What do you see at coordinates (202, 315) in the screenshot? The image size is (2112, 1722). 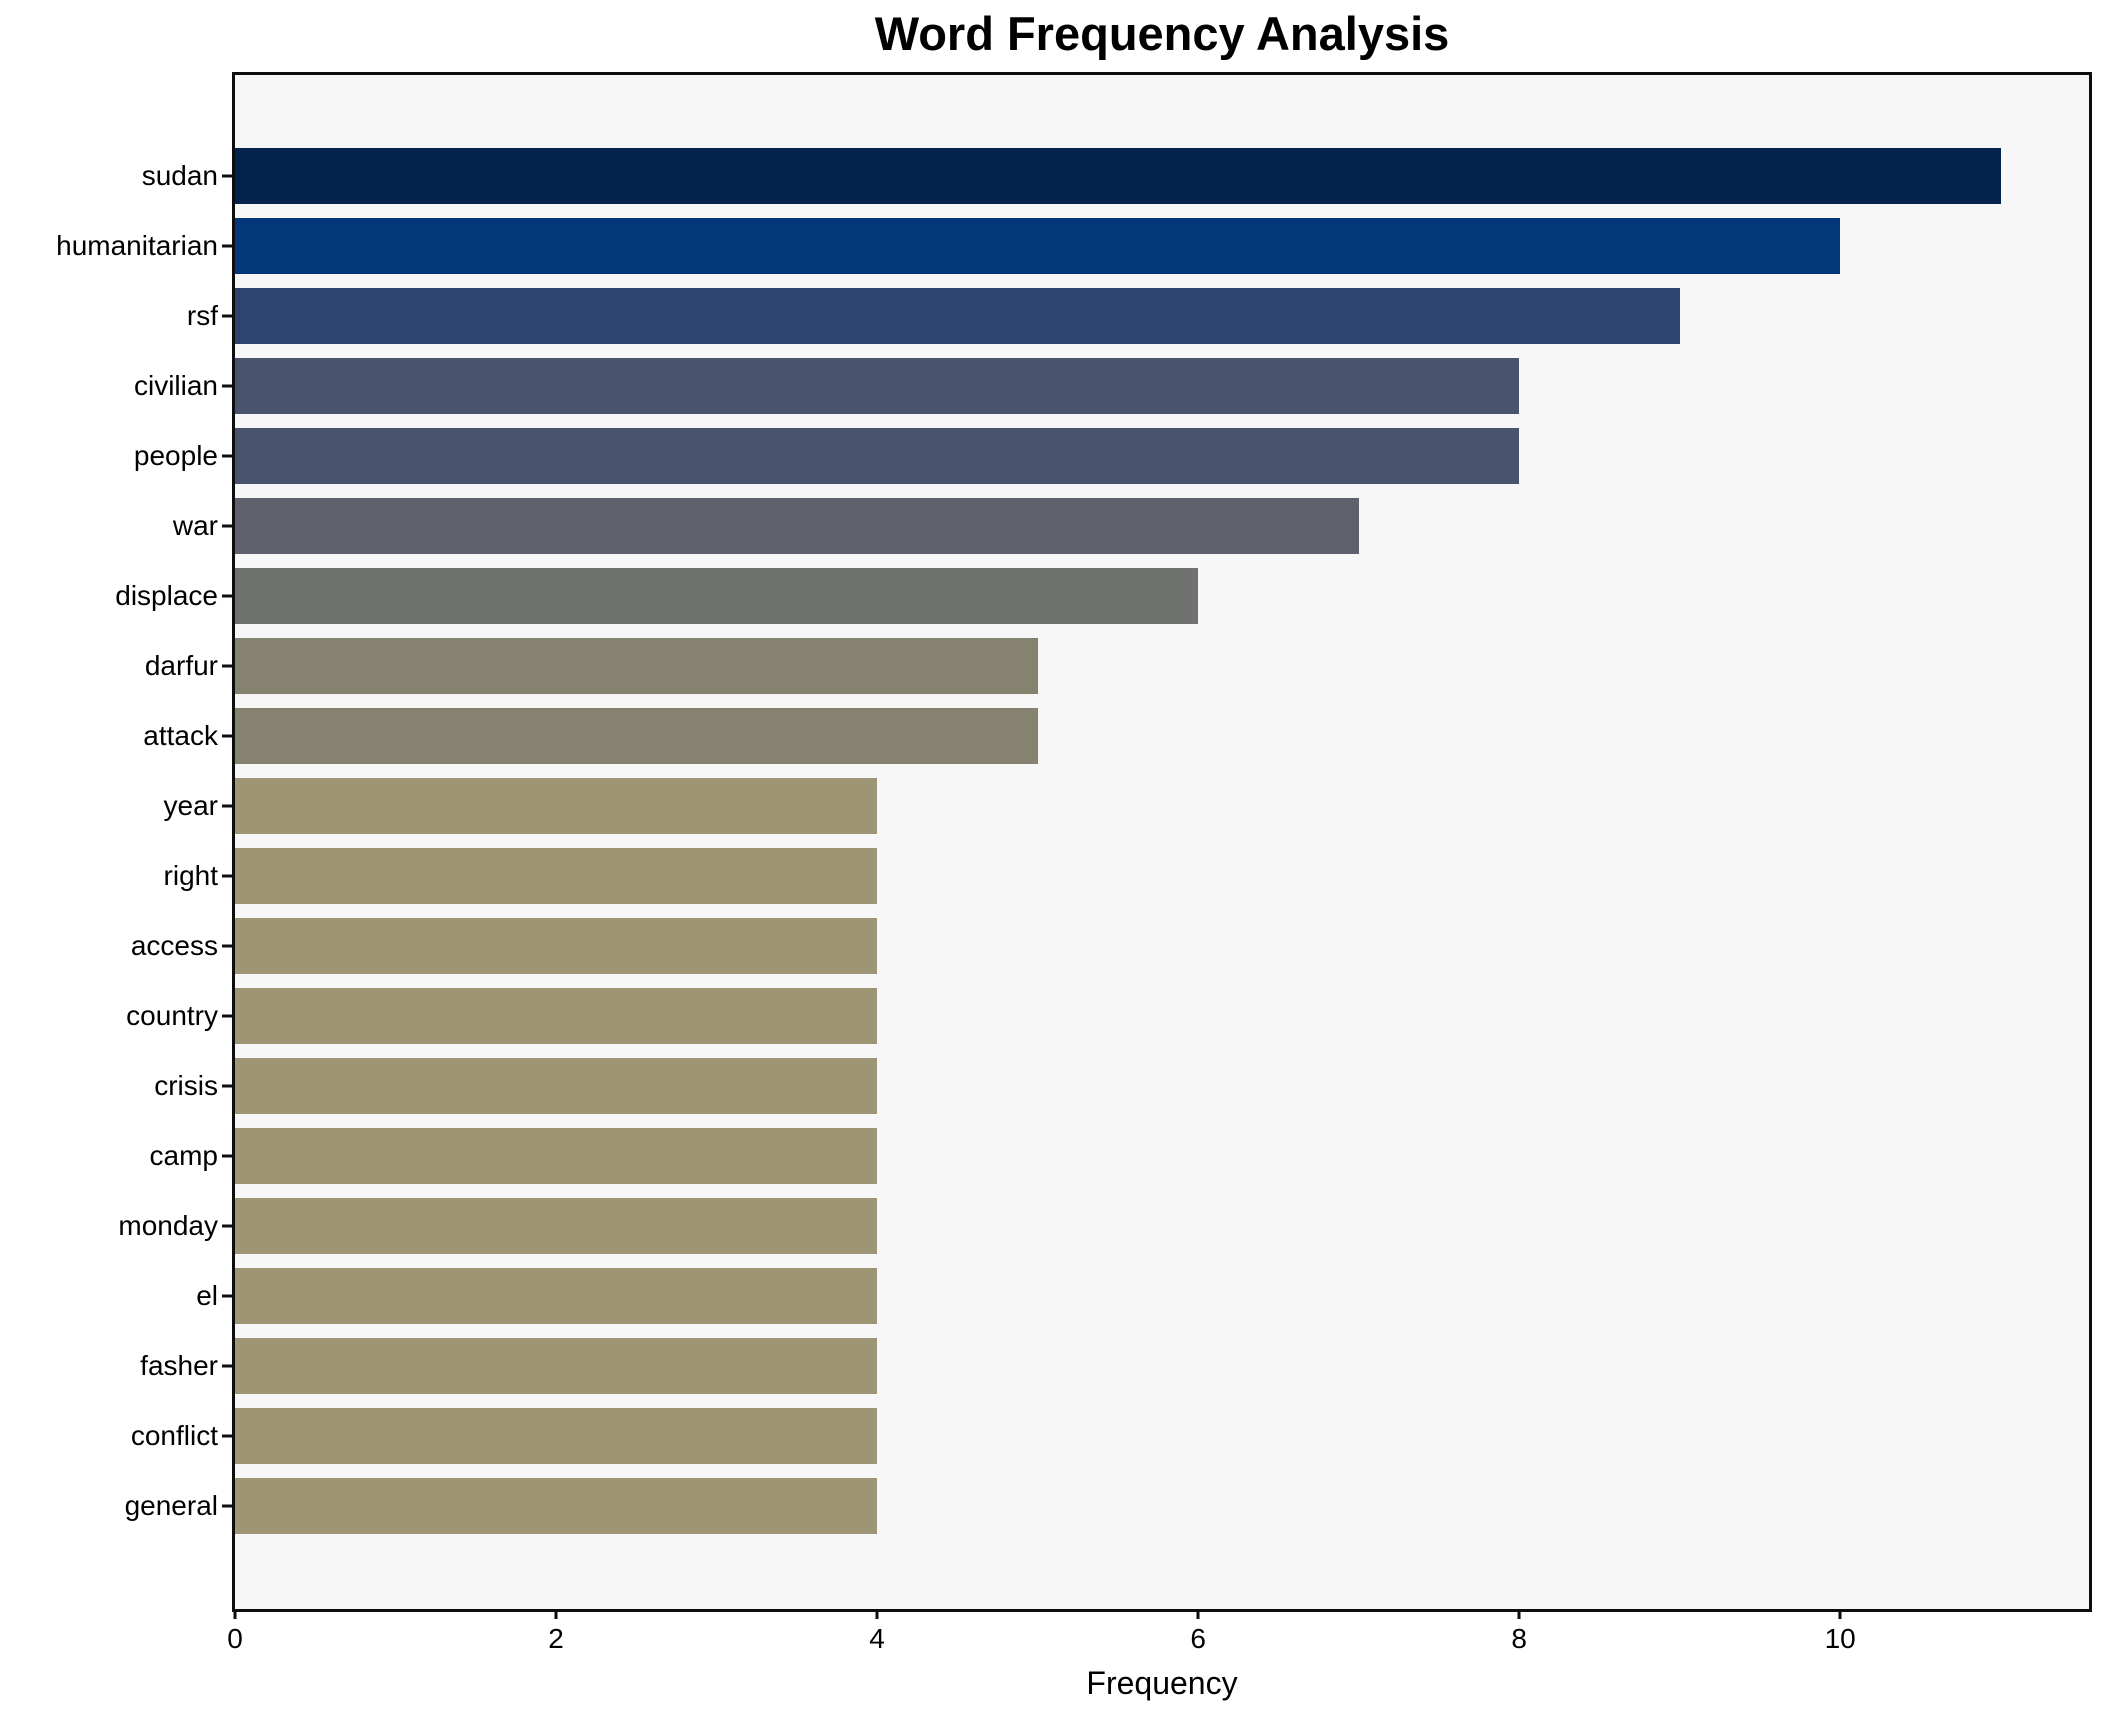 I see `y-axis-label-rsf: rsf` at bounding box center [202, 315].